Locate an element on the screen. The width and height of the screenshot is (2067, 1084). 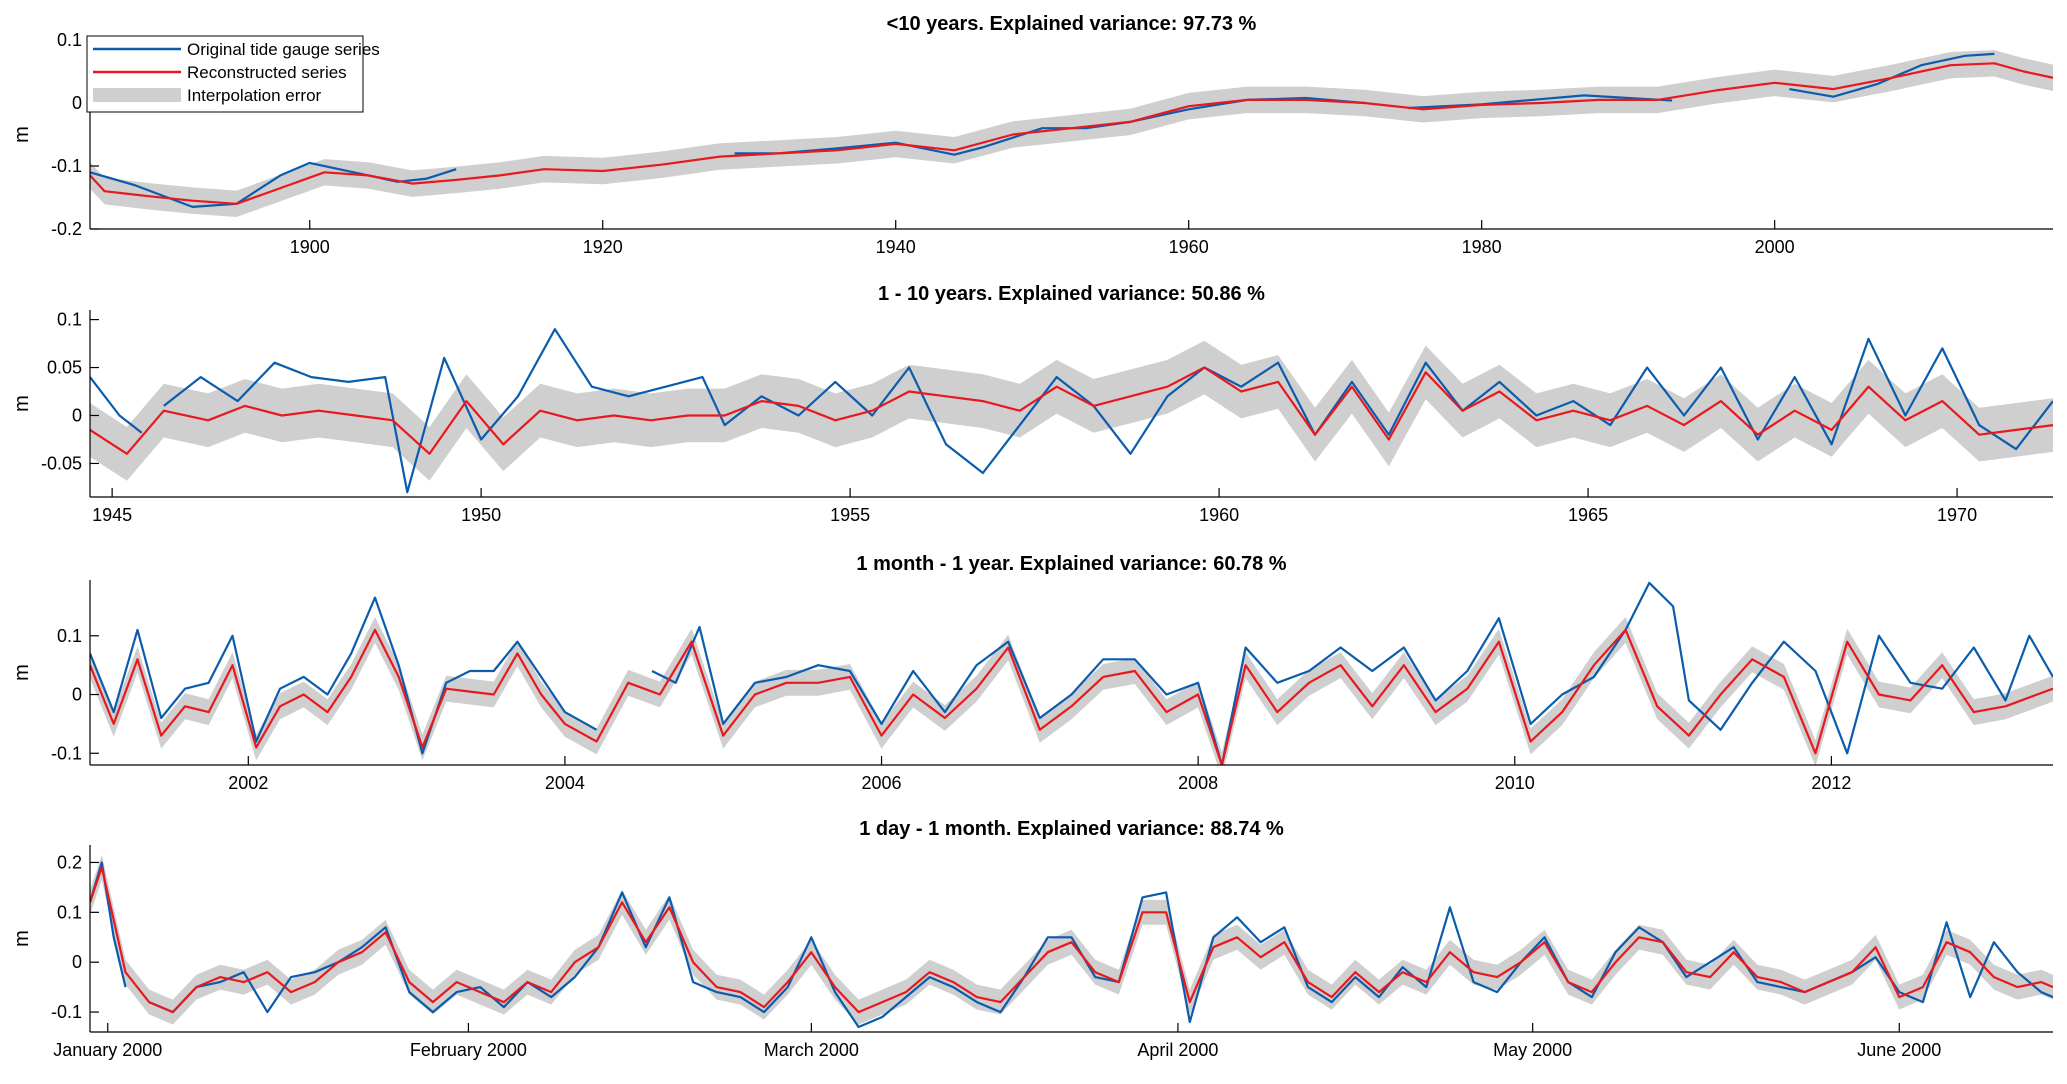
panel-4-ytick-label: 0.2 is located at coordinates (69, 862).